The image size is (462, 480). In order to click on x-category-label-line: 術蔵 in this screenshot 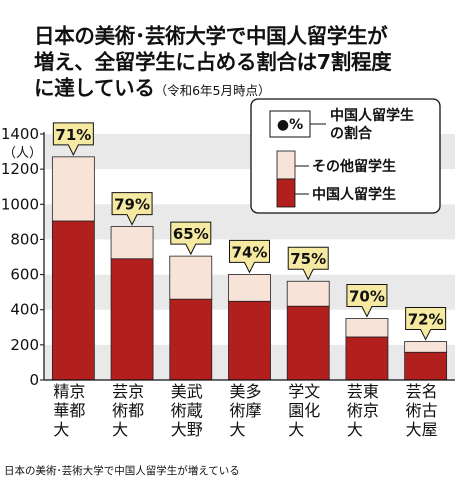, I will do `click(187, 410)`.